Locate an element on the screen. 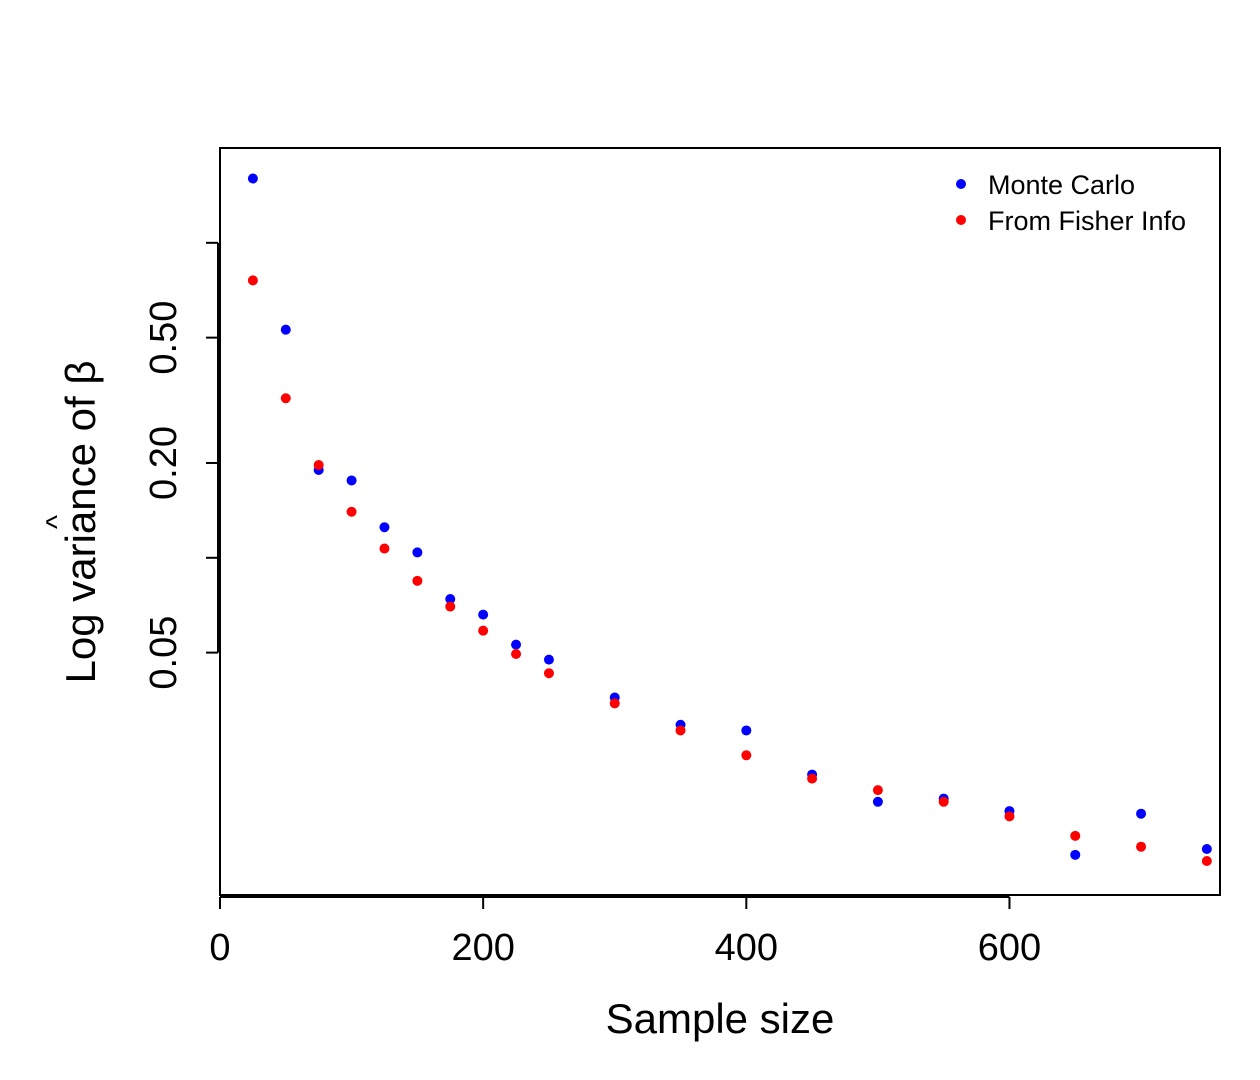 This screenshot has width=1260, height=1080. y-axis-title-text: Log variance of is located at coordinates (80, 534).